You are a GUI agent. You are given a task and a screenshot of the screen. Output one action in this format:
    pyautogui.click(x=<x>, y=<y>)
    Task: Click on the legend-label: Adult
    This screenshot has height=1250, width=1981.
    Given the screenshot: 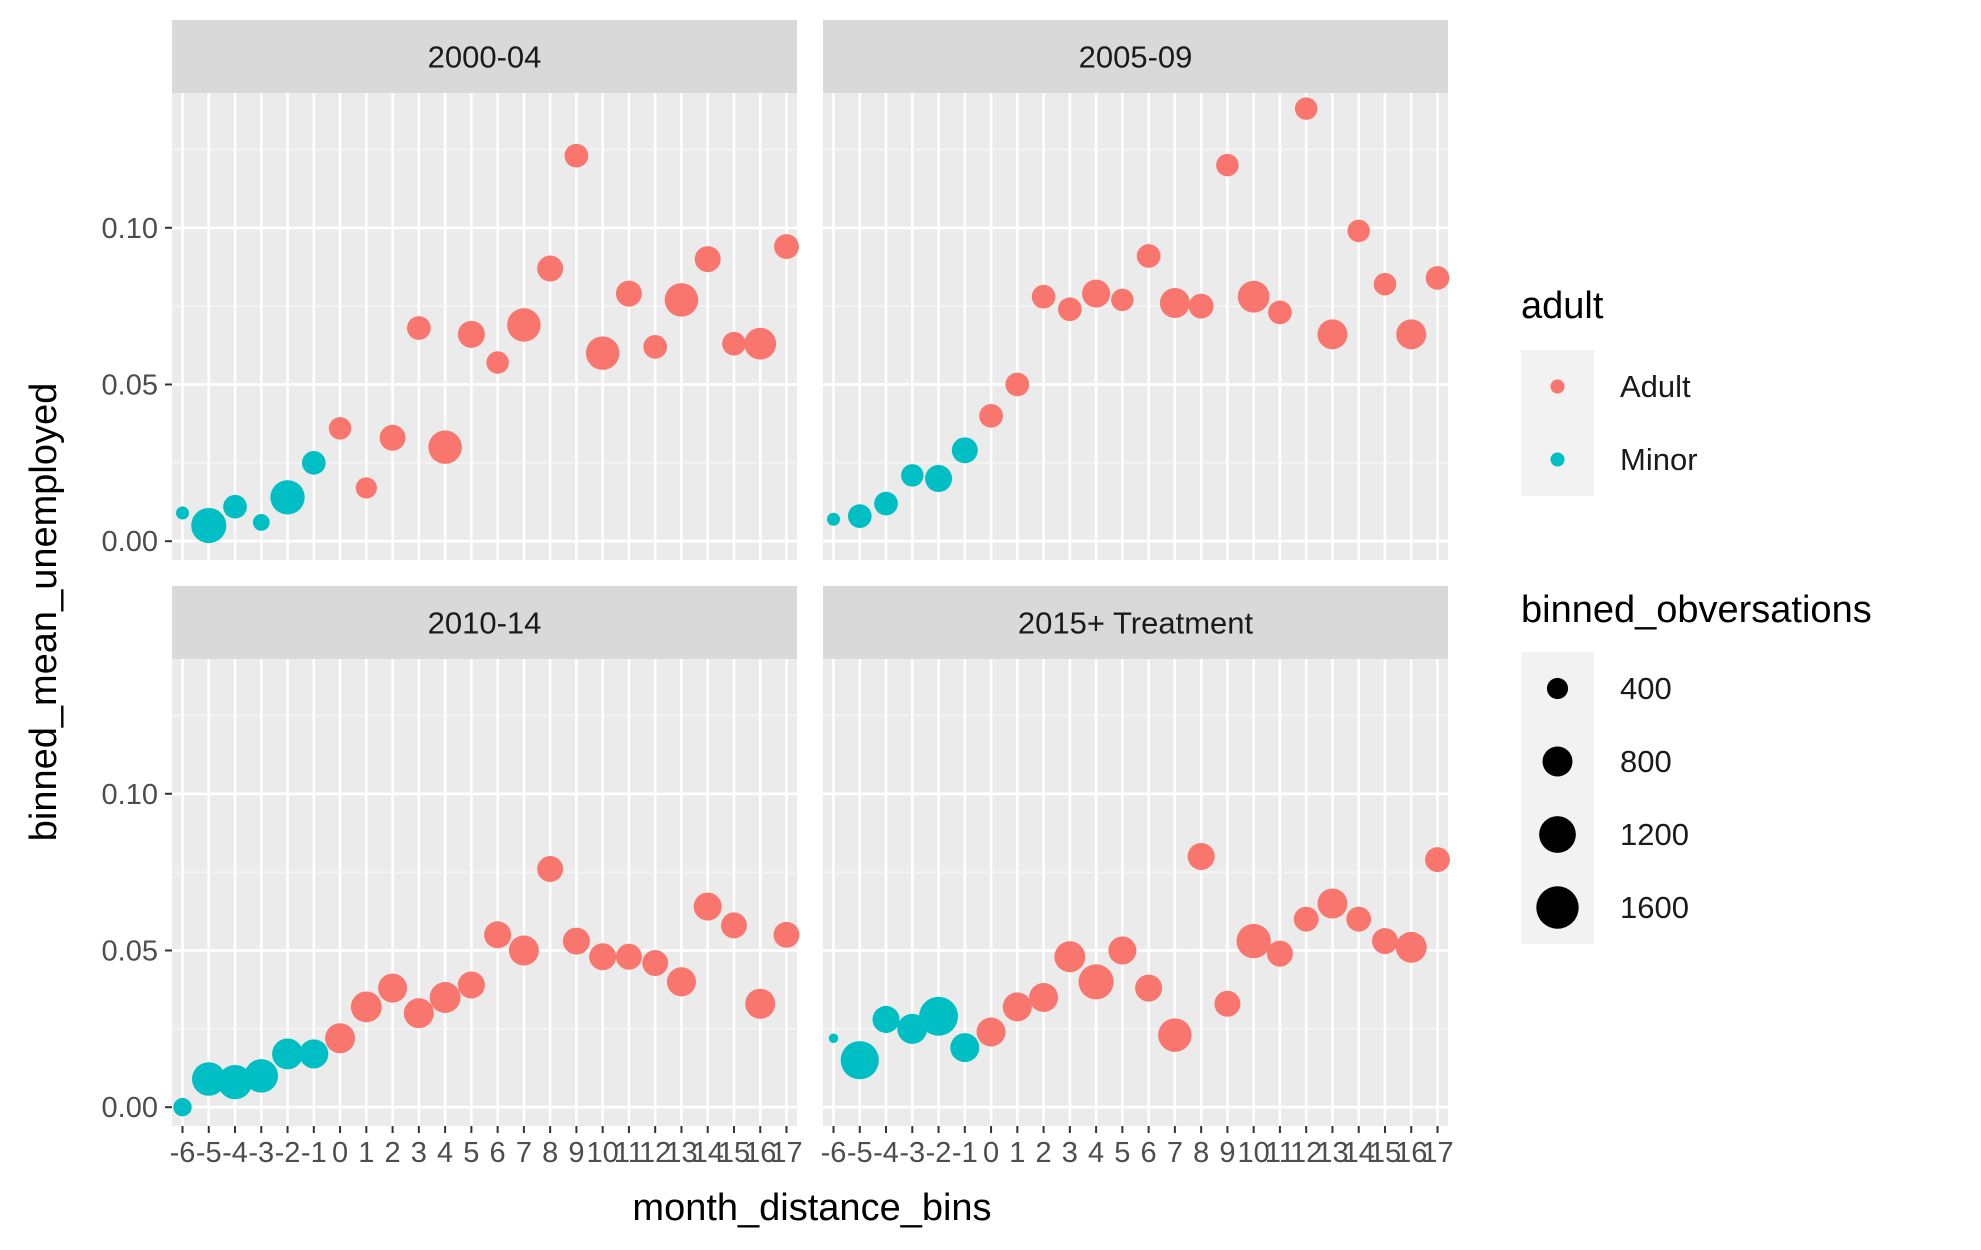 What is the action you would take?
    pyautogui.click(x=1655, y=386)
    